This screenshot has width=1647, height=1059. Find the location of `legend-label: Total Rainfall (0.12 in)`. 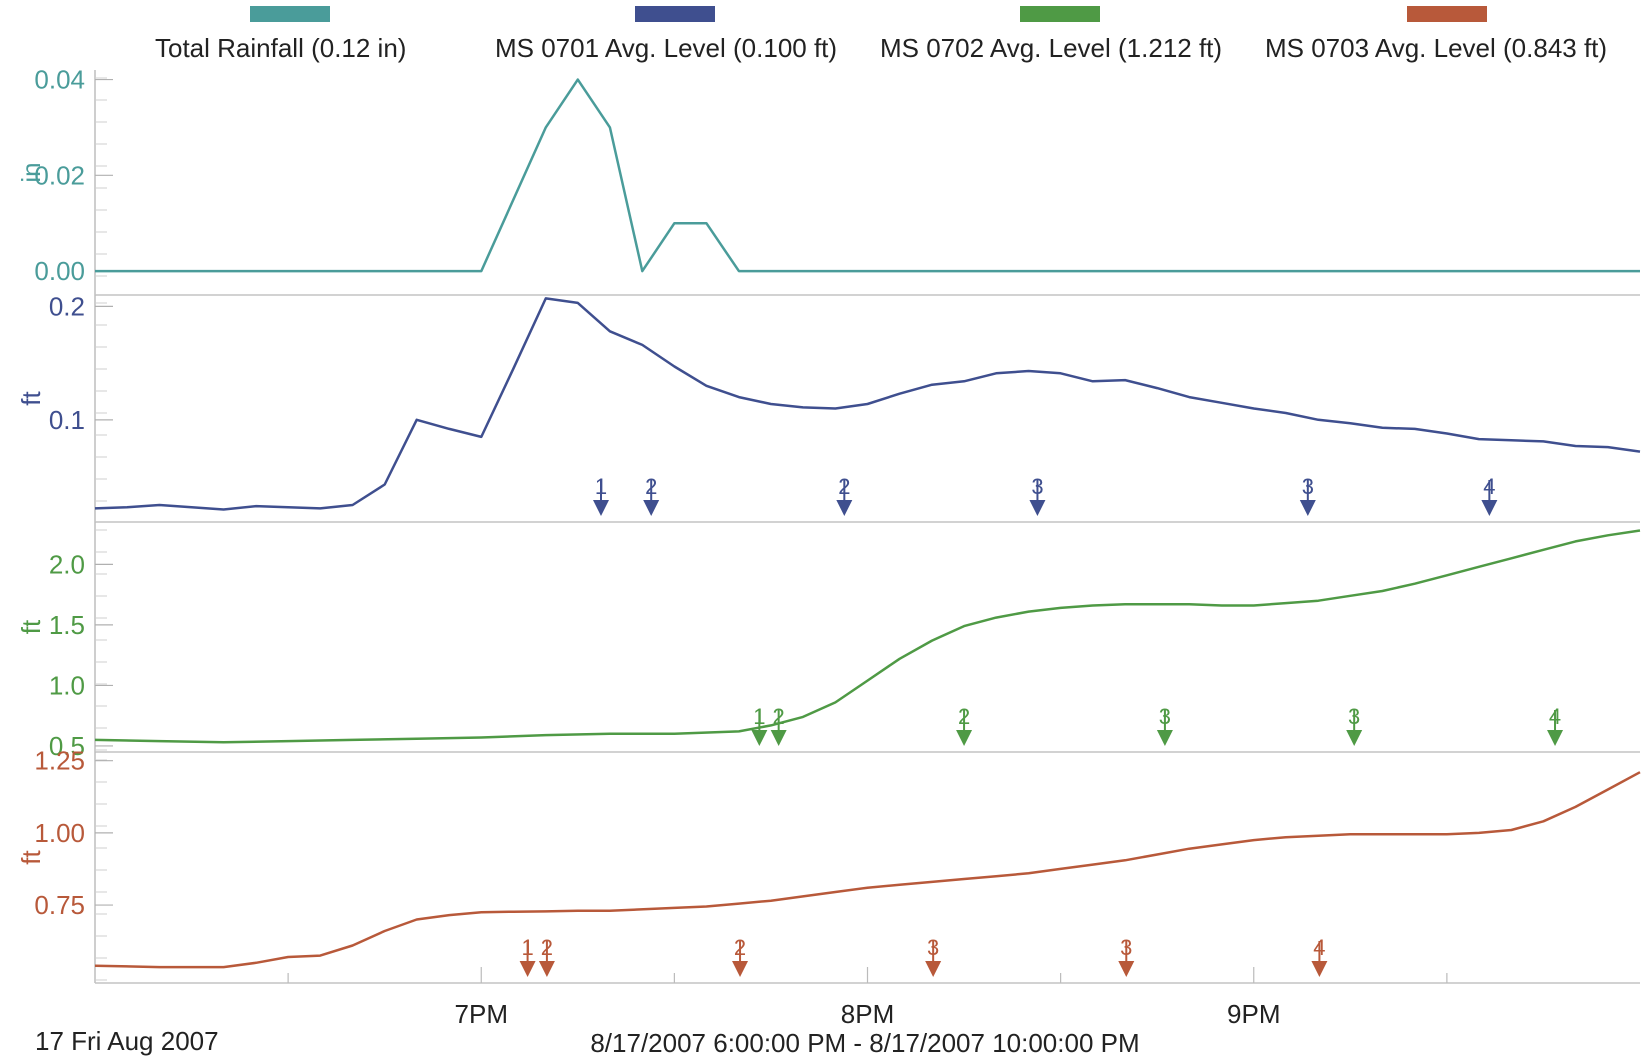

legend-label: Total Rainfall (0.12 in) is located at coordinates (280, 48).